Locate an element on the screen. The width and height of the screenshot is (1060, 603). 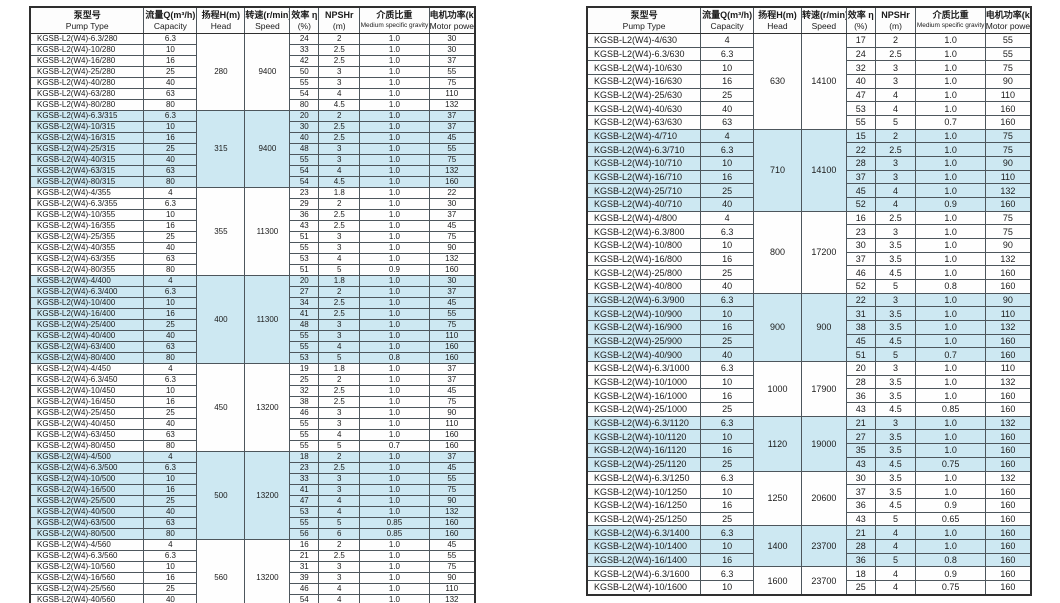
column-header-zh: 扬程H(m) is located at coordinates (777, 15).